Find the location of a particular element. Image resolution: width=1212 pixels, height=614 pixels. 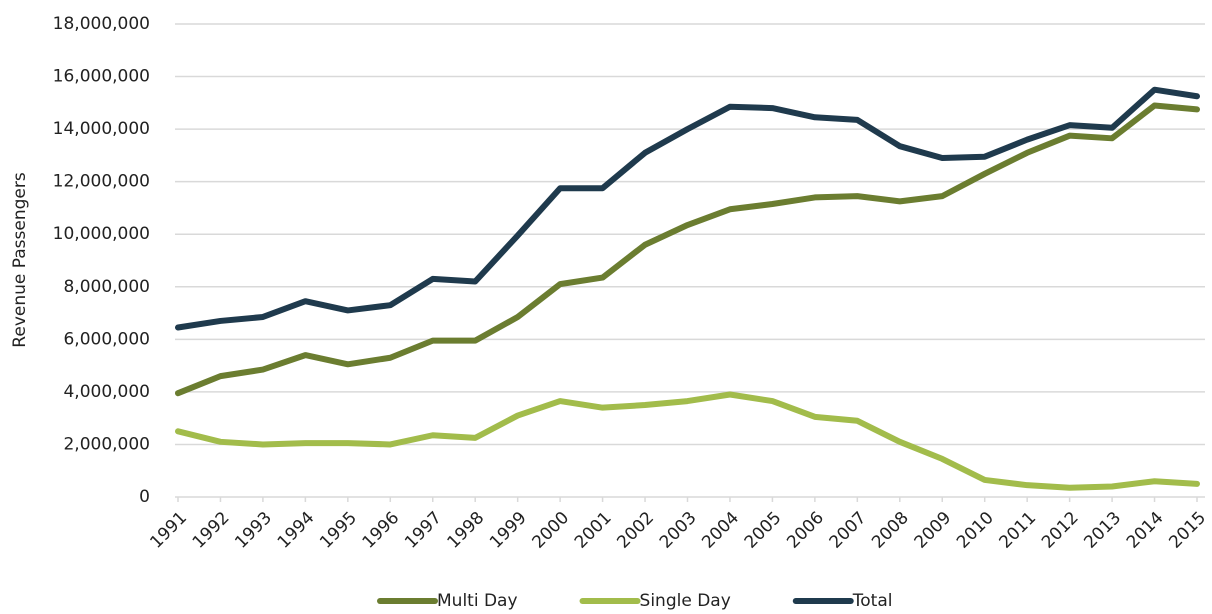

x-tick-label: 2012 is located at coordinates (1060, 530).